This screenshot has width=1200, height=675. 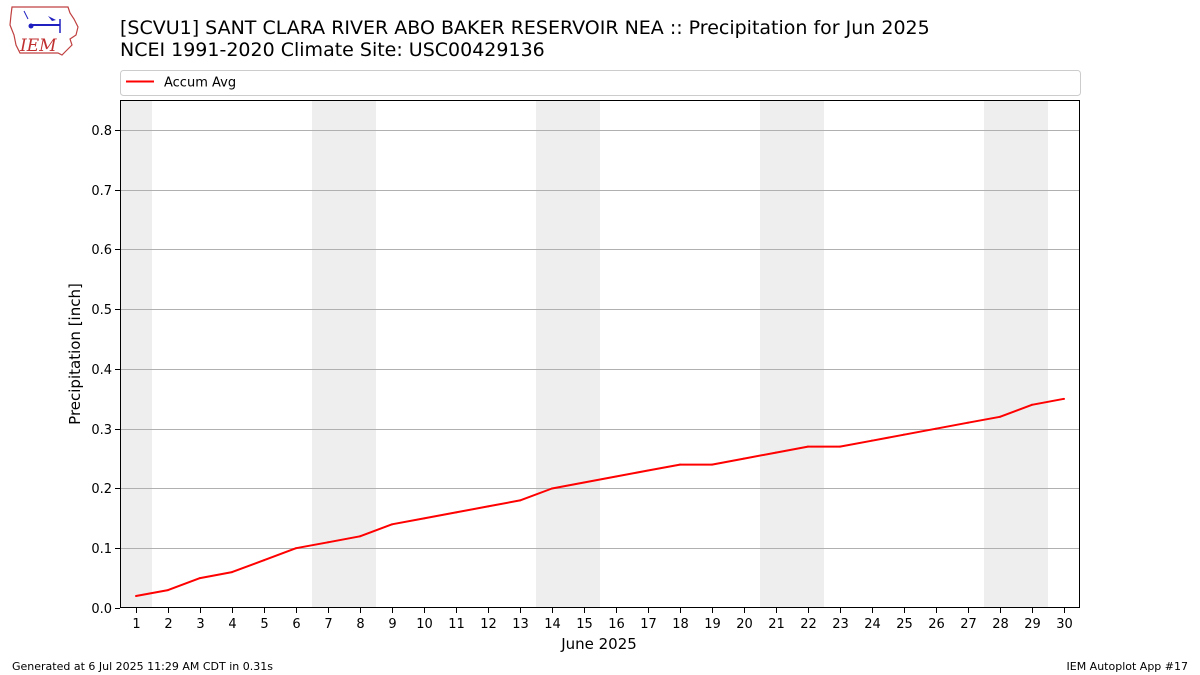 I want to click on x-tick-label: 14, so click(x=552, y=624).